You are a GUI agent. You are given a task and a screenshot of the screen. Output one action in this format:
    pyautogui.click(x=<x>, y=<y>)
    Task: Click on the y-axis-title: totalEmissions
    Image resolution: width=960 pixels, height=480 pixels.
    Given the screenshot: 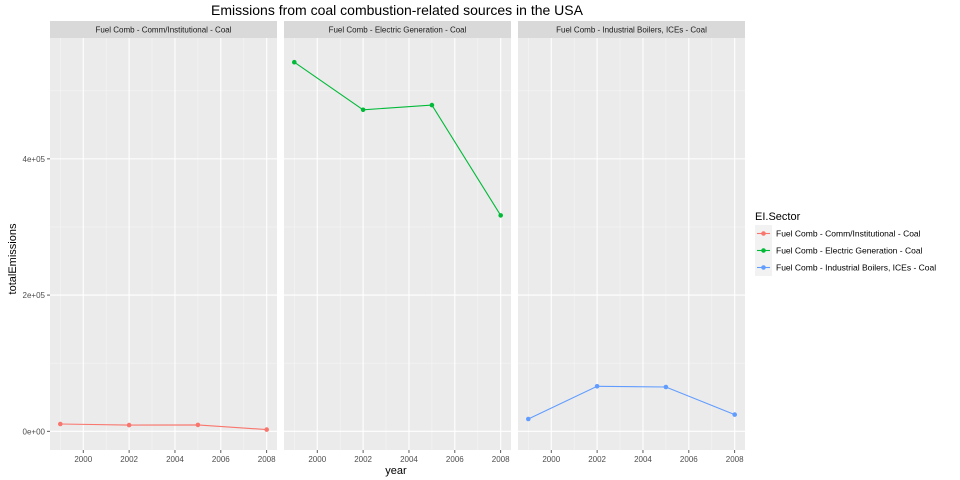 What is the action you would take?
    pyautogui.click(x=13, y=258)
    